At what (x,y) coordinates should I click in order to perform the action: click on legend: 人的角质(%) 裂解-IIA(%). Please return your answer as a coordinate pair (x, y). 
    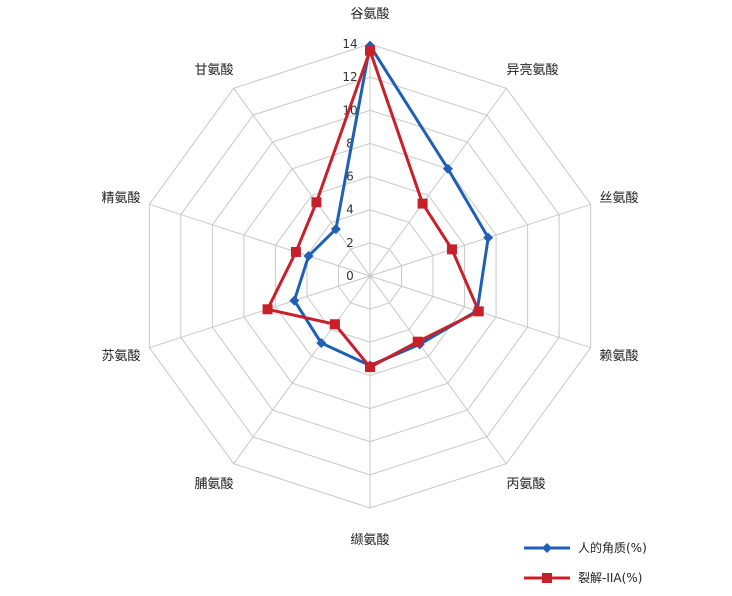
    Looking at the image, I should click on (585, 562).